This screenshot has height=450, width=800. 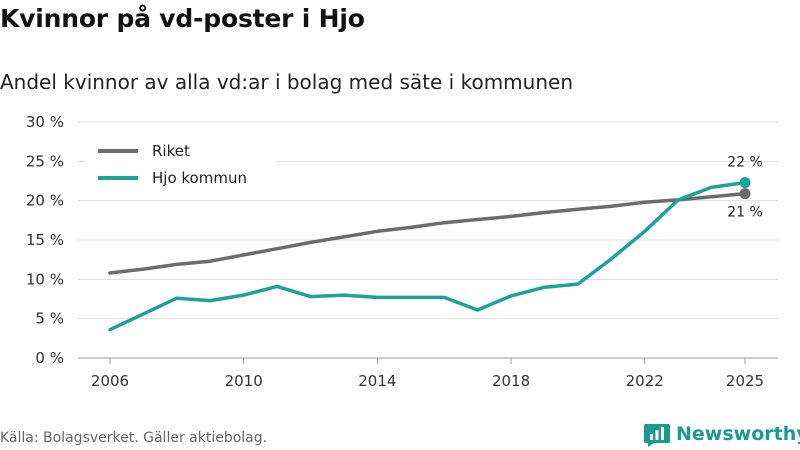 What do you see at coordinates (377, 381) in the screenshot?
I see `x-tick-label: 2014` at bounding box center [377, 381].